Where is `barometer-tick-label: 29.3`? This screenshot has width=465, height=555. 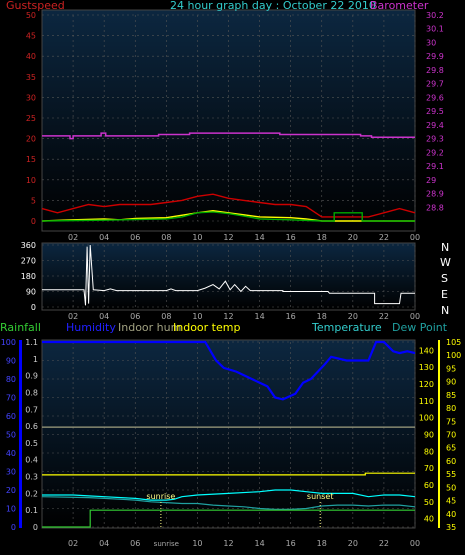 barometer-tick-label: 29.3 is located at coordinates (435, 139).